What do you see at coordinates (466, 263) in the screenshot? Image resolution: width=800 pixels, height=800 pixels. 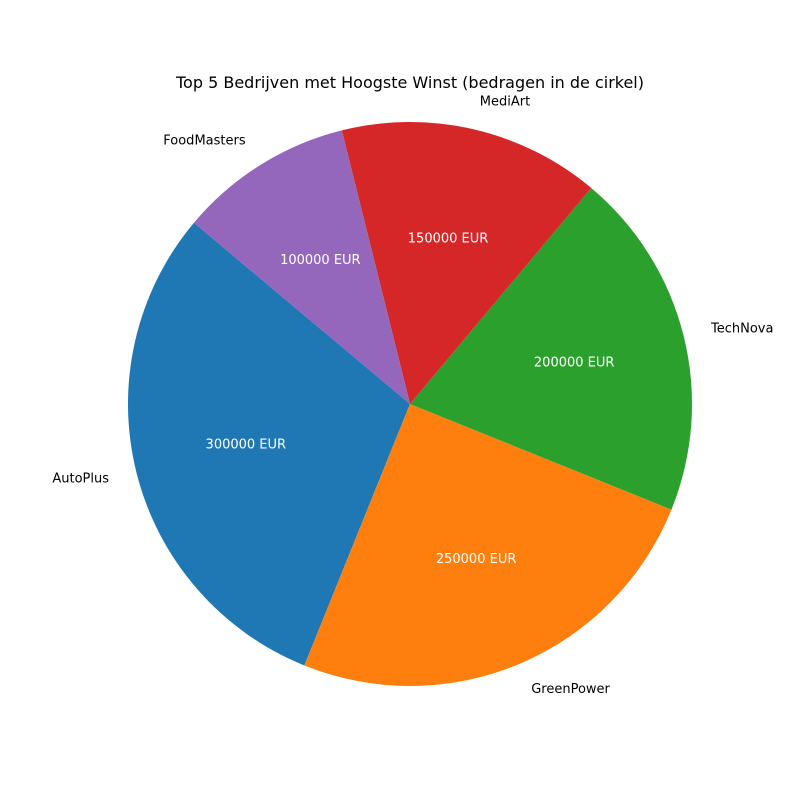 I see `pie-slice-mediart` at bounding box center [466, 263].